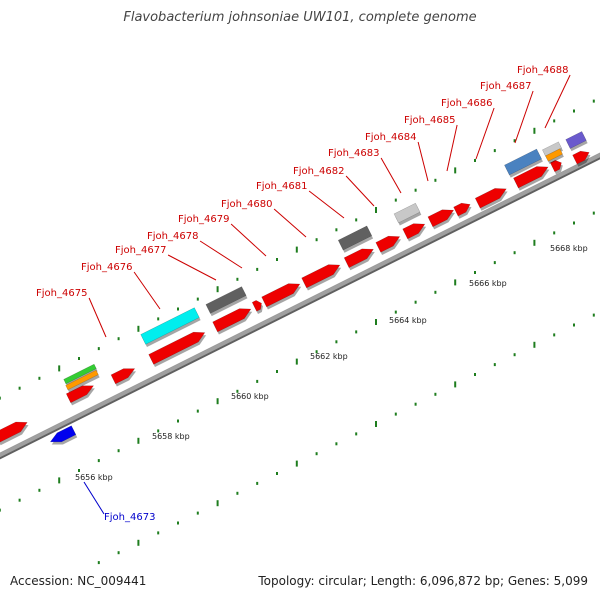  What do you see at coordinates (505, 86) in the screenshot?
I see `gene-label-fjoh_4687: Fjoh_4687` at bounding box center [505, 86].